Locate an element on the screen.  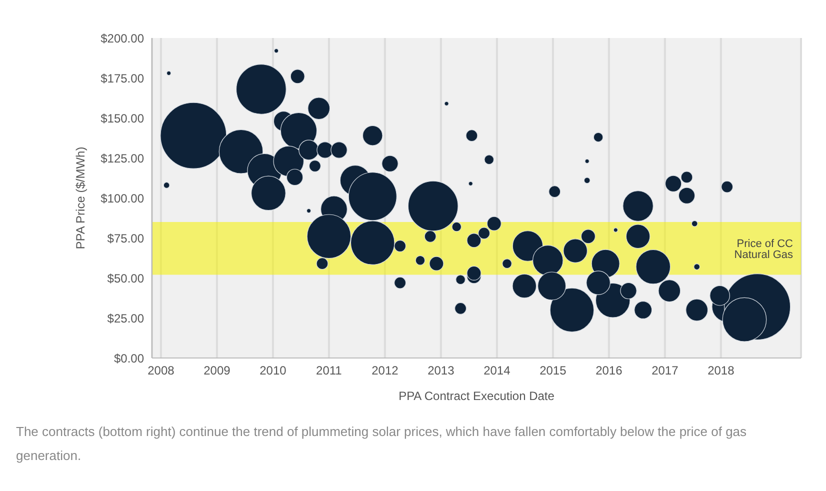
x-axis-title: PPA Contract Execution Date is located at coordinates (476, 396).